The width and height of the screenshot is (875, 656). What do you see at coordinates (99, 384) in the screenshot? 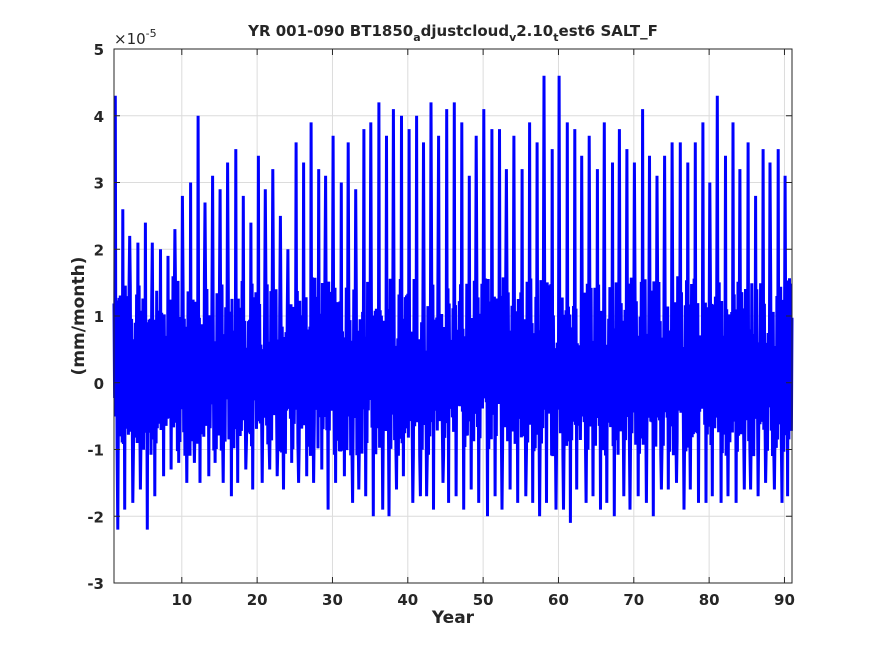
I see `y-tick-label: 0` at bounding box center [99, 384].